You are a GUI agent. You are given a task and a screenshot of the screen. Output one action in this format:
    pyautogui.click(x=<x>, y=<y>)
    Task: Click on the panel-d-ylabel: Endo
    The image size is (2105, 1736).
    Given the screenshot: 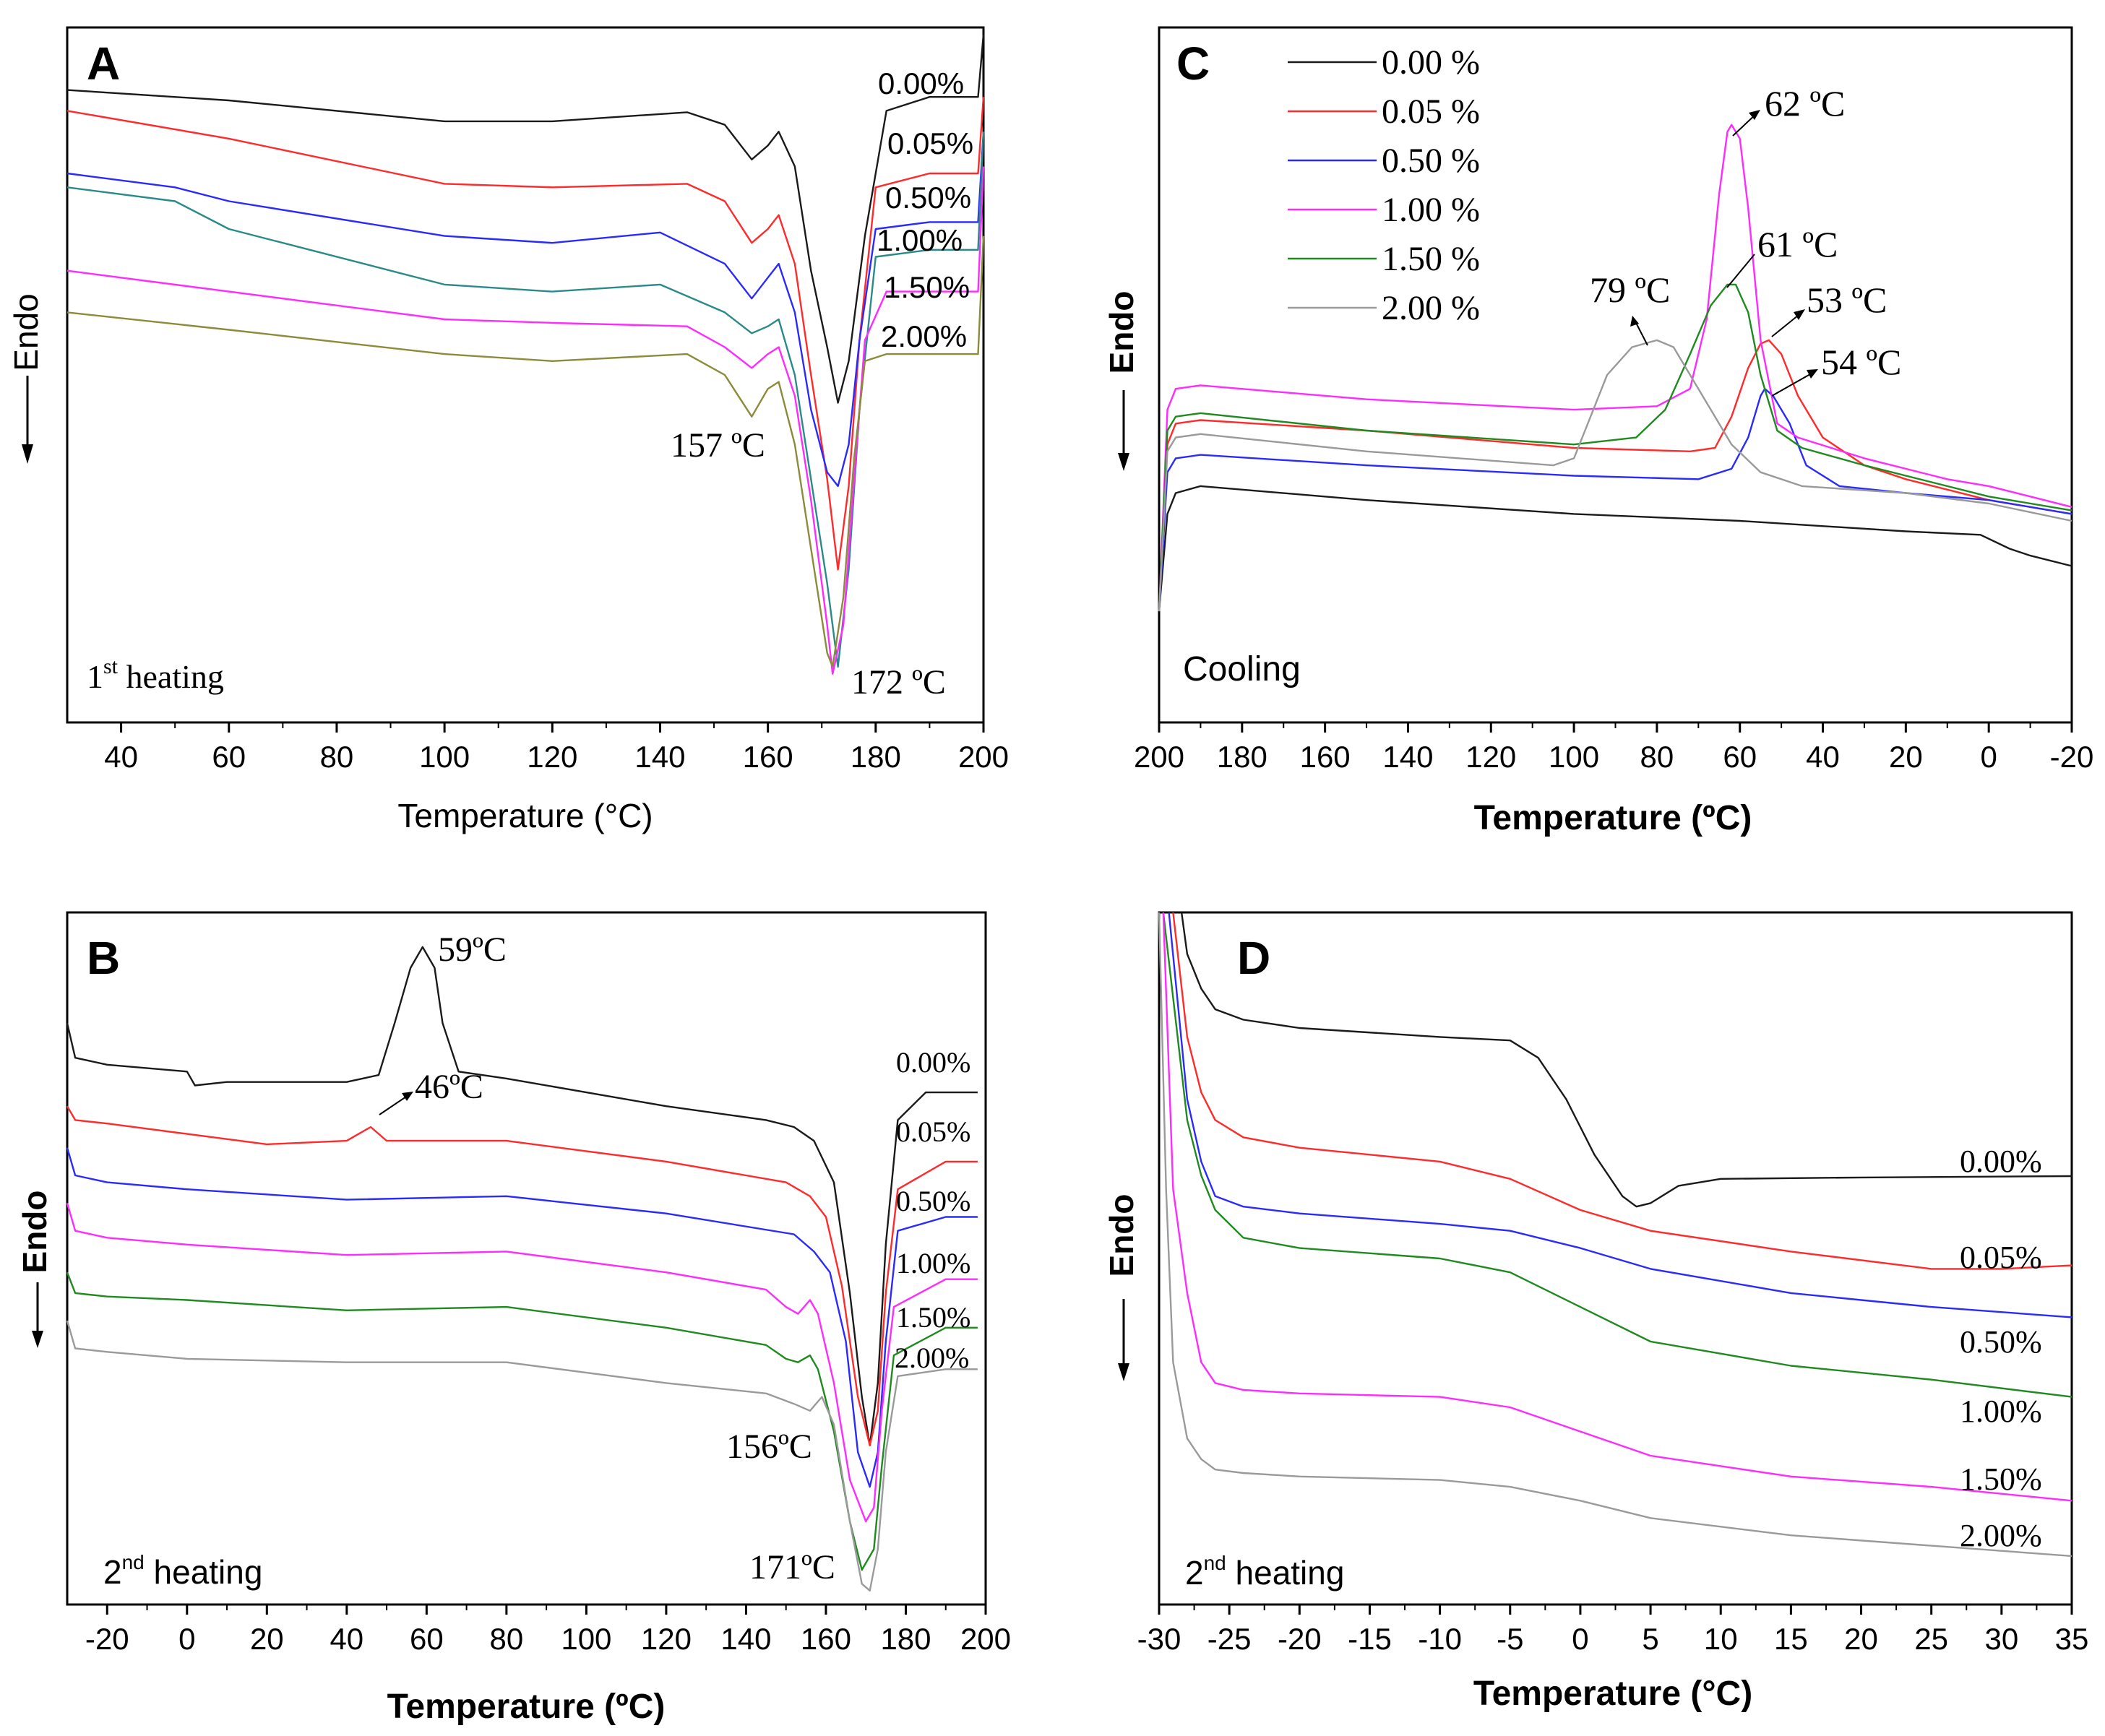 What is the action you would take?
    pyautogui.click(x=1122, y=1235)
    